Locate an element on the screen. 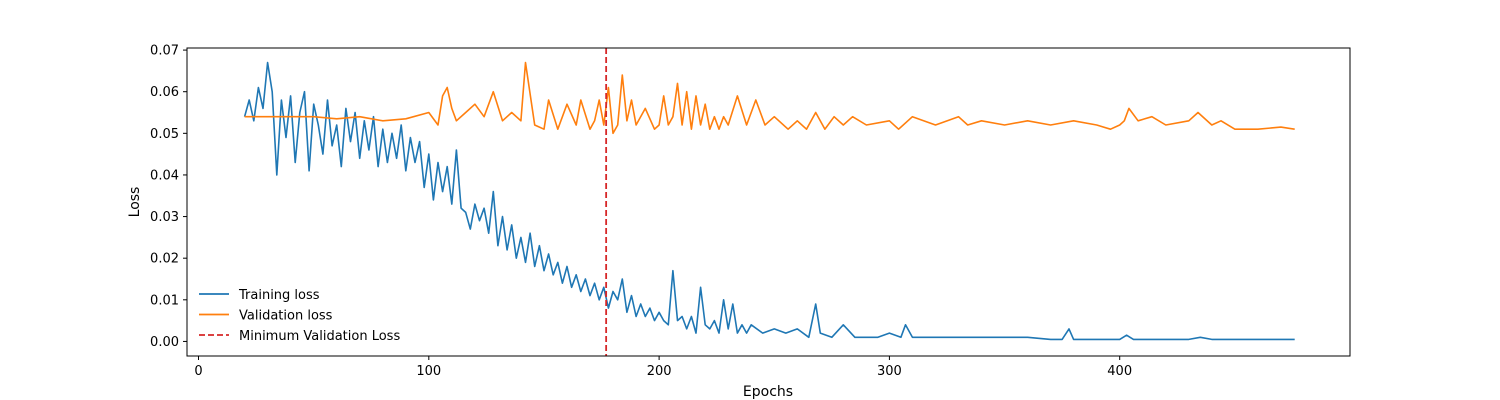 The height and width of the screenshot is (400, 1500). legend-label: Minimum Validation Loss is located at coordinates (319, 336).